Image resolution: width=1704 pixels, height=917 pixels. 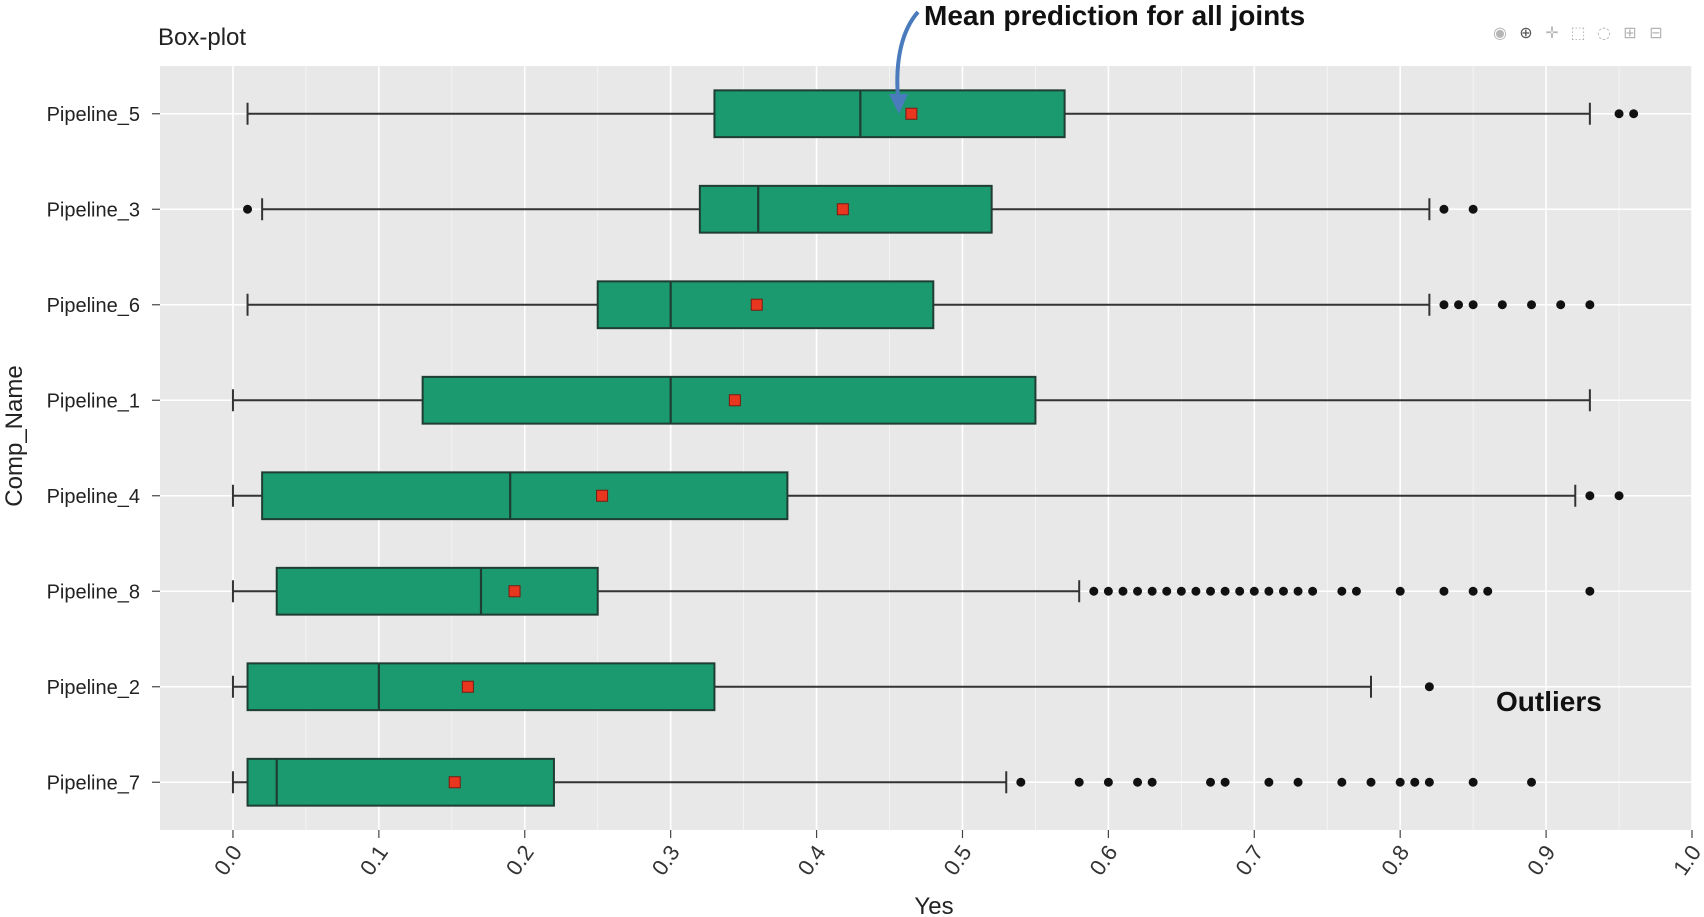 What do you see at coordinates (93, 115) in the screenshot?
I see `y-tick-label: Pipeline_5` at bounding box center [93, 115].